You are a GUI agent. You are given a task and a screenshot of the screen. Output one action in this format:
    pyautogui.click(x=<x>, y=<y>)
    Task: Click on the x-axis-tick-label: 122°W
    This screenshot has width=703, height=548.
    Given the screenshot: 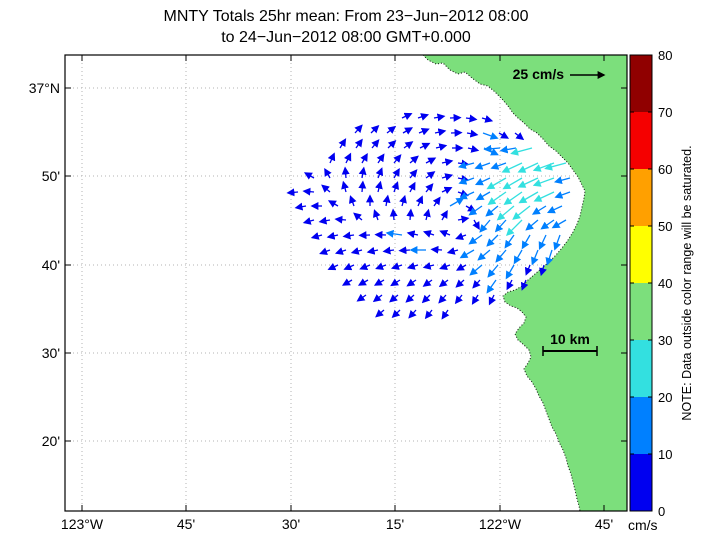 What is the action you would take?
    pyautogui.click(x=500, y=524)
    